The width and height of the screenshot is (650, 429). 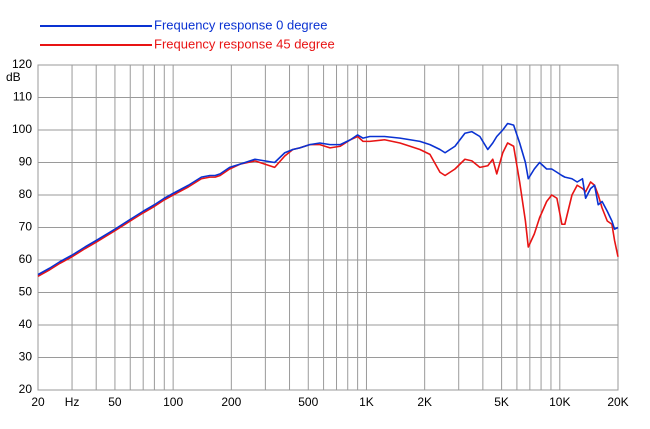 I want to click on x-tick-label: 100, so click(x=173, y=402).